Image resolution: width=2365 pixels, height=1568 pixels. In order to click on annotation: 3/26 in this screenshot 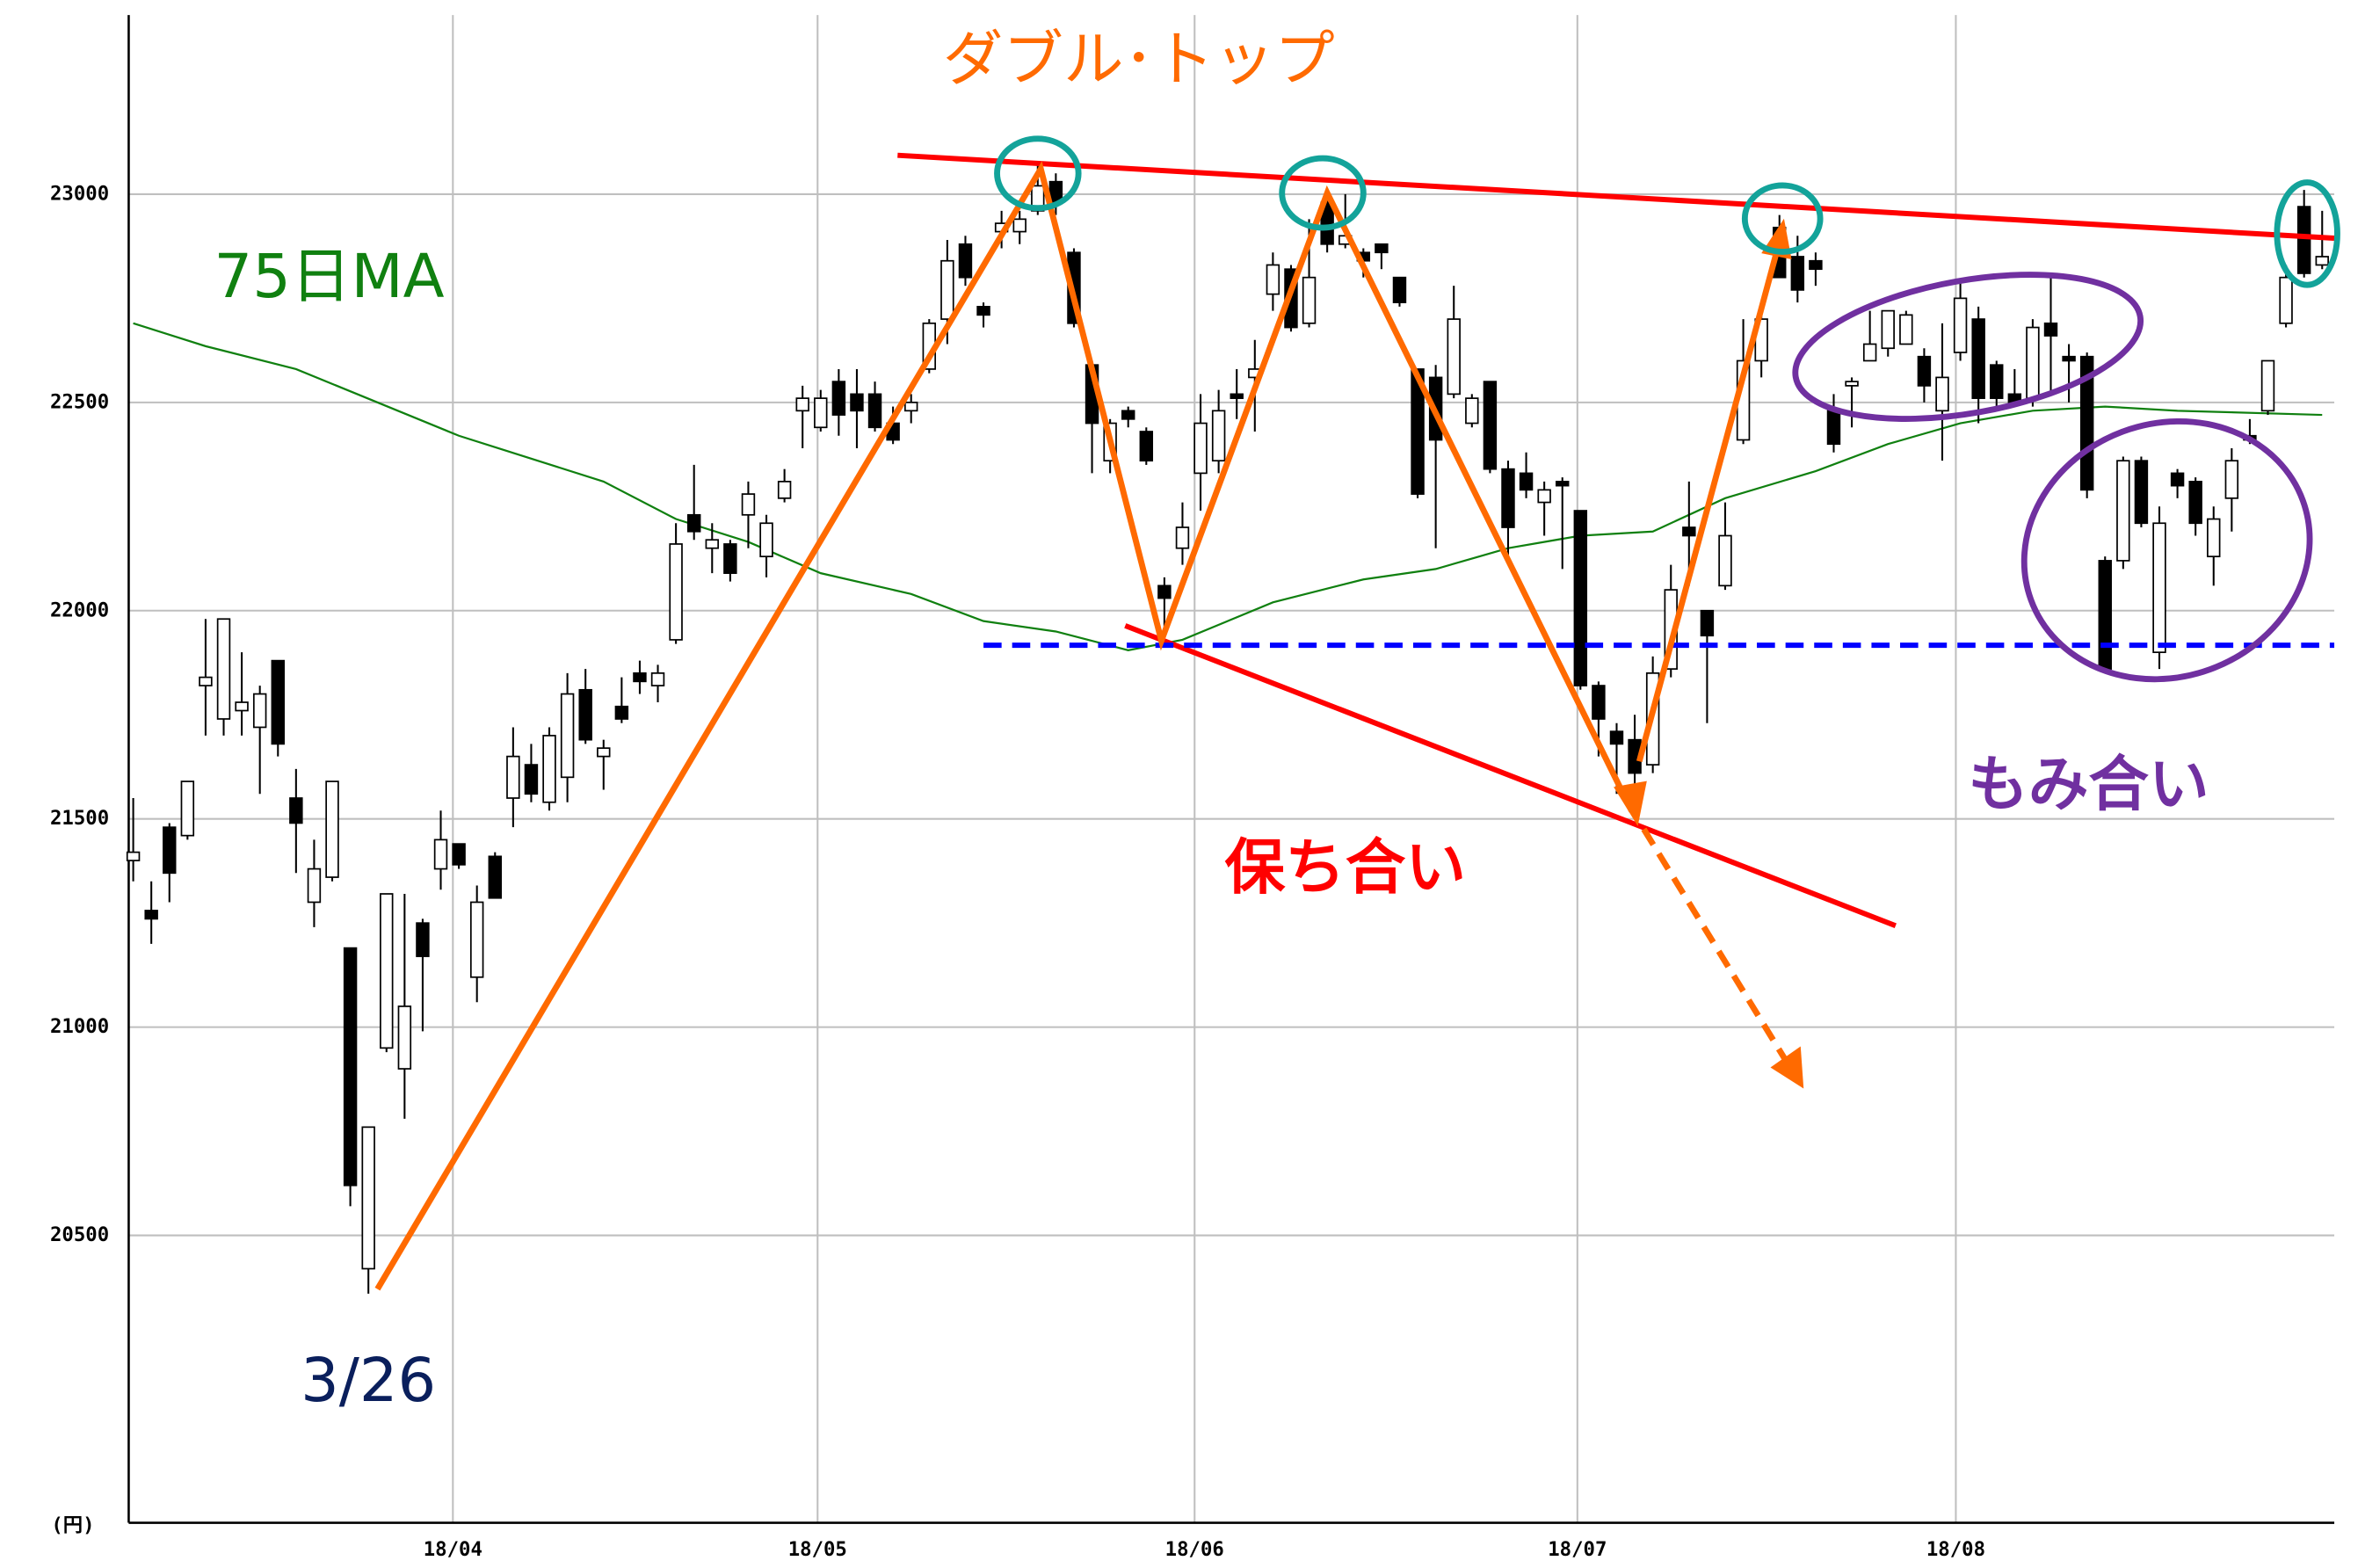, I will do `click(368, 1381)`.